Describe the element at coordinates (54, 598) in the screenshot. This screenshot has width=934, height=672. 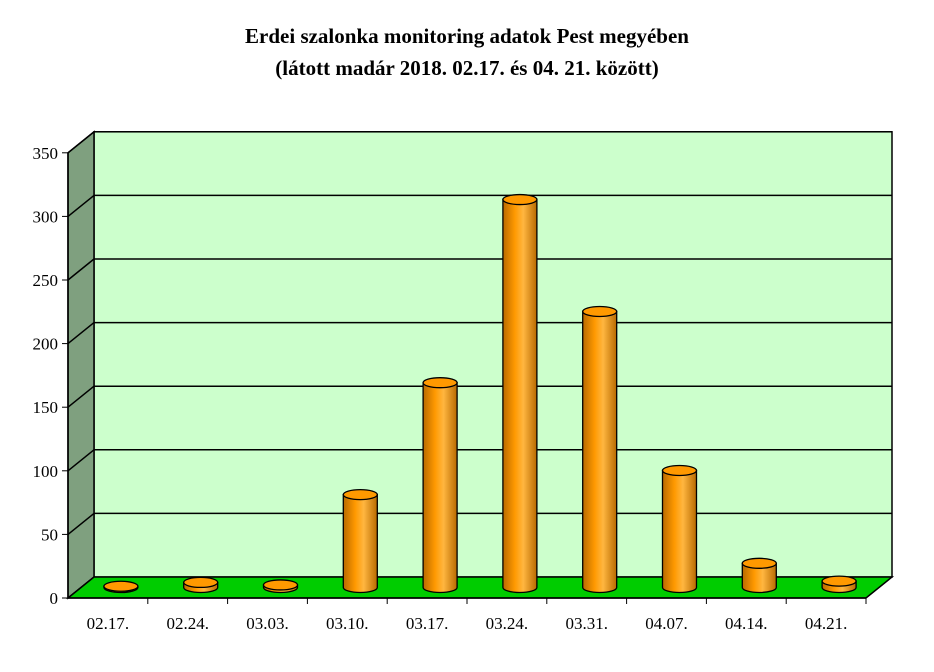
I see `y-tick-label: 0` at that location.